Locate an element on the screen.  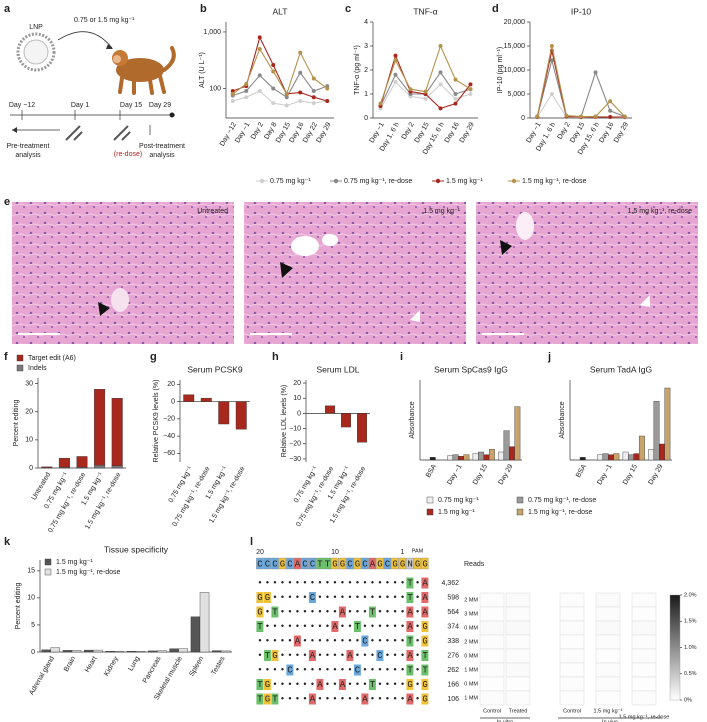
y-tick-label: 20 is located at coordinates (297, 383).